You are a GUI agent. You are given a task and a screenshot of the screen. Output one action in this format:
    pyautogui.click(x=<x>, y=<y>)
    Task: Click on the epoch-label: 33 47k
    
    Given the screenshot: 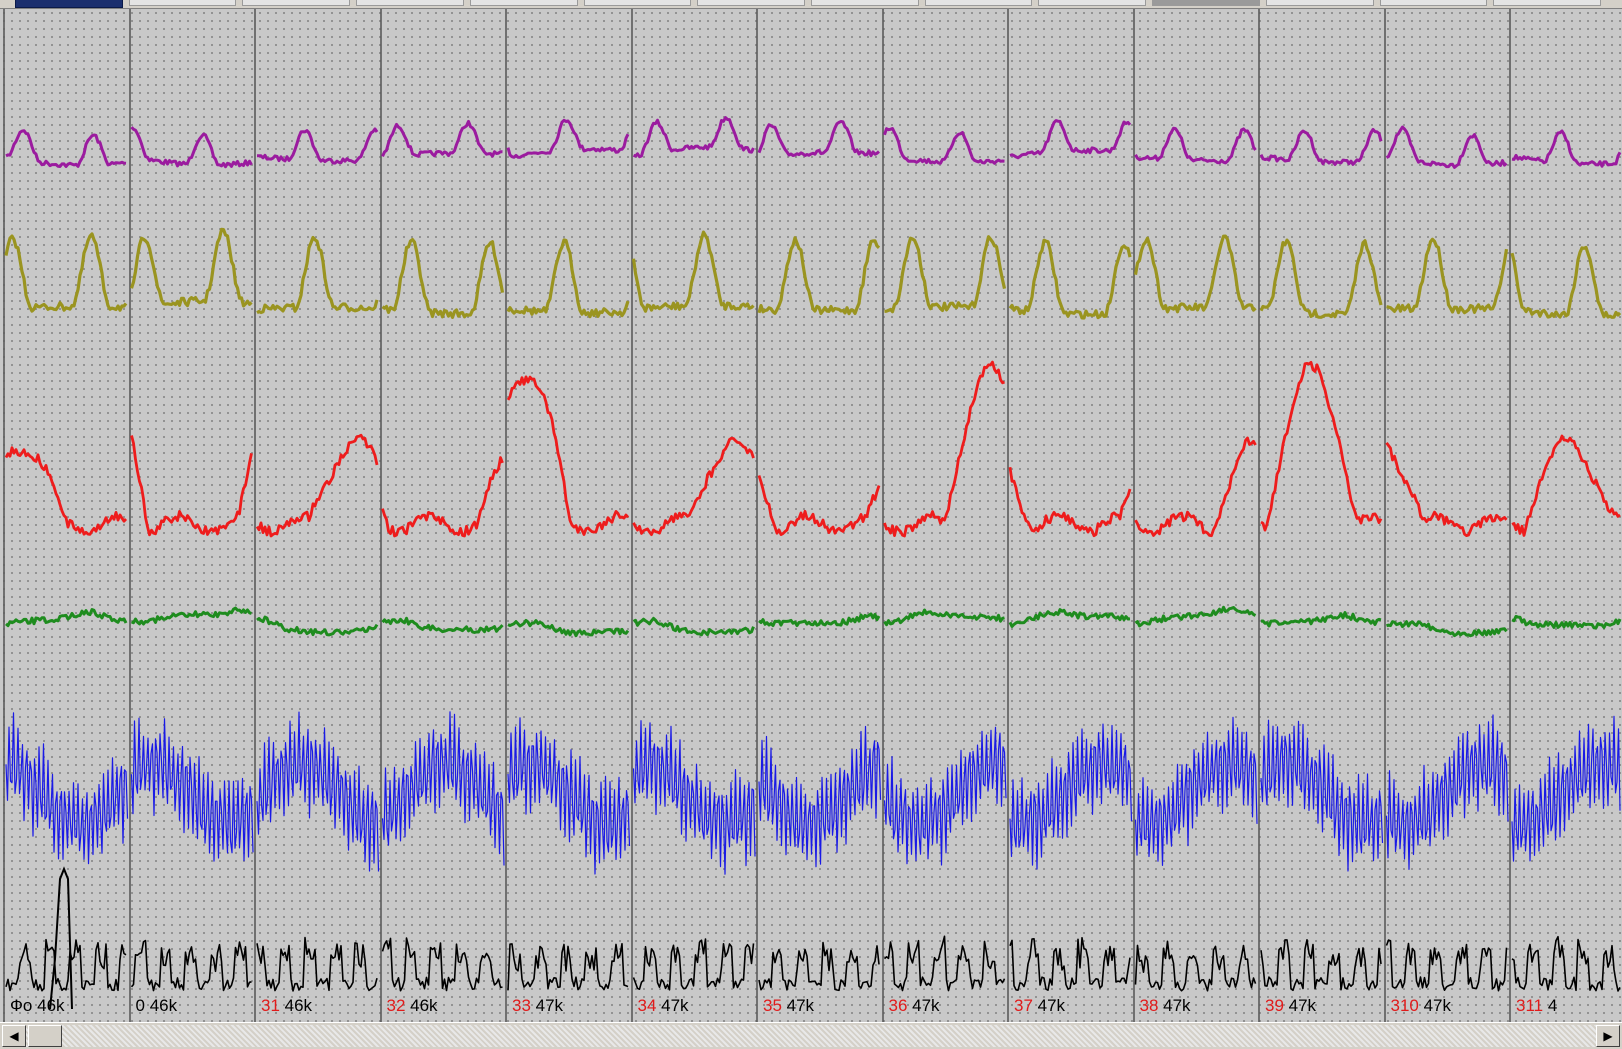 What is the action you would take?
    pyautogui.click(x=537, y=1006)
    